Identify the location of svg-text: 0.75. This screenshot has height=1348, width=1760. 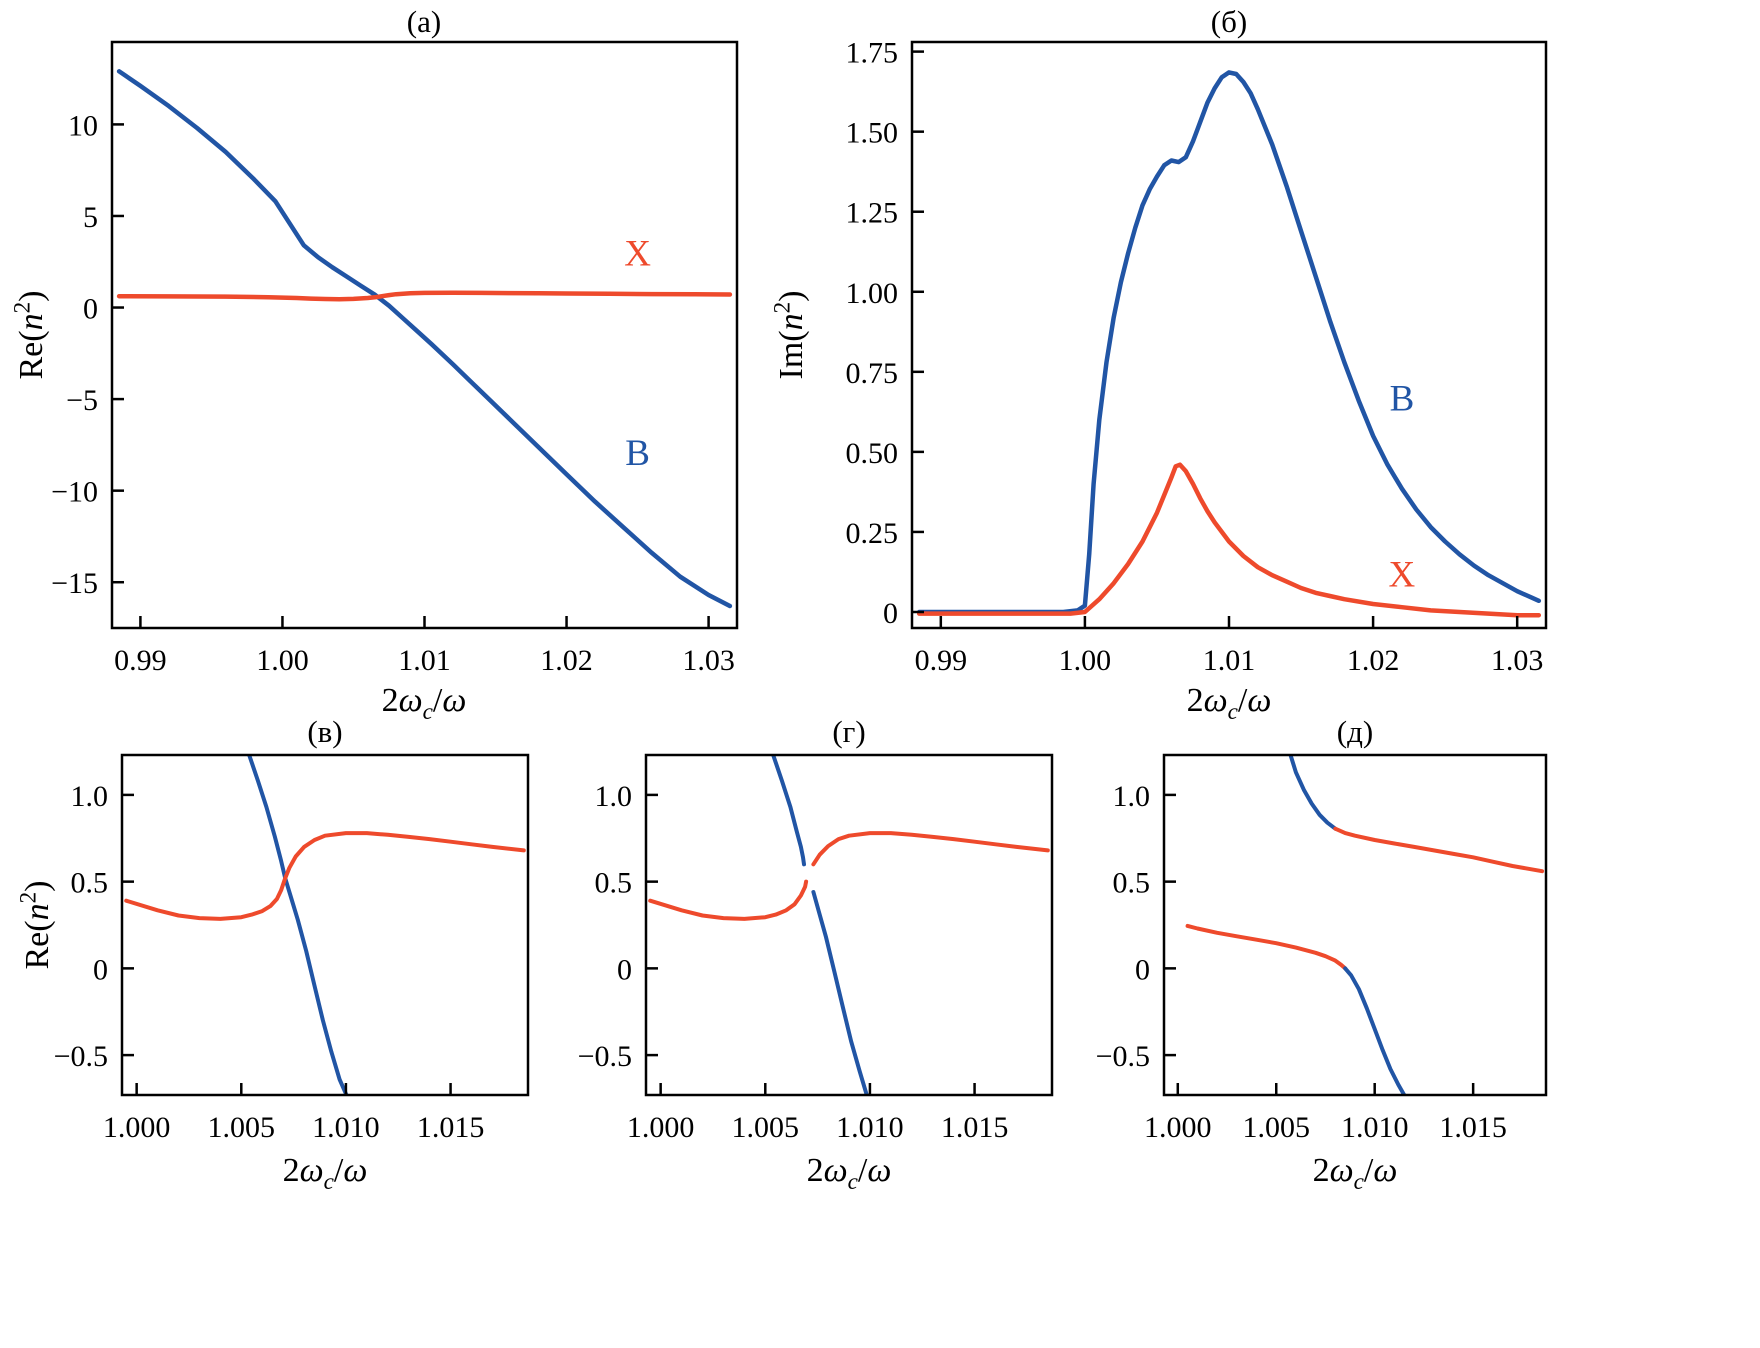
(872, 373).